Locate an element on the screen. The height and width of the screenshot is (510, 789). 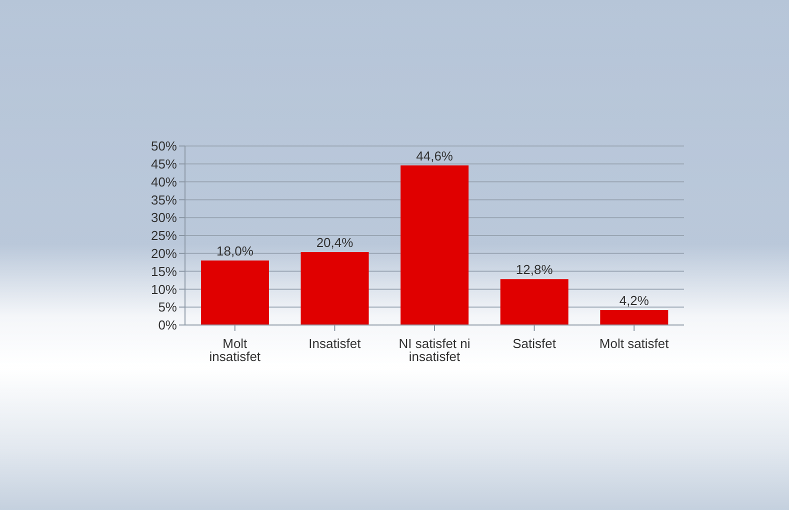
y-tick-label: 0% is located at coordinates (168, 325).